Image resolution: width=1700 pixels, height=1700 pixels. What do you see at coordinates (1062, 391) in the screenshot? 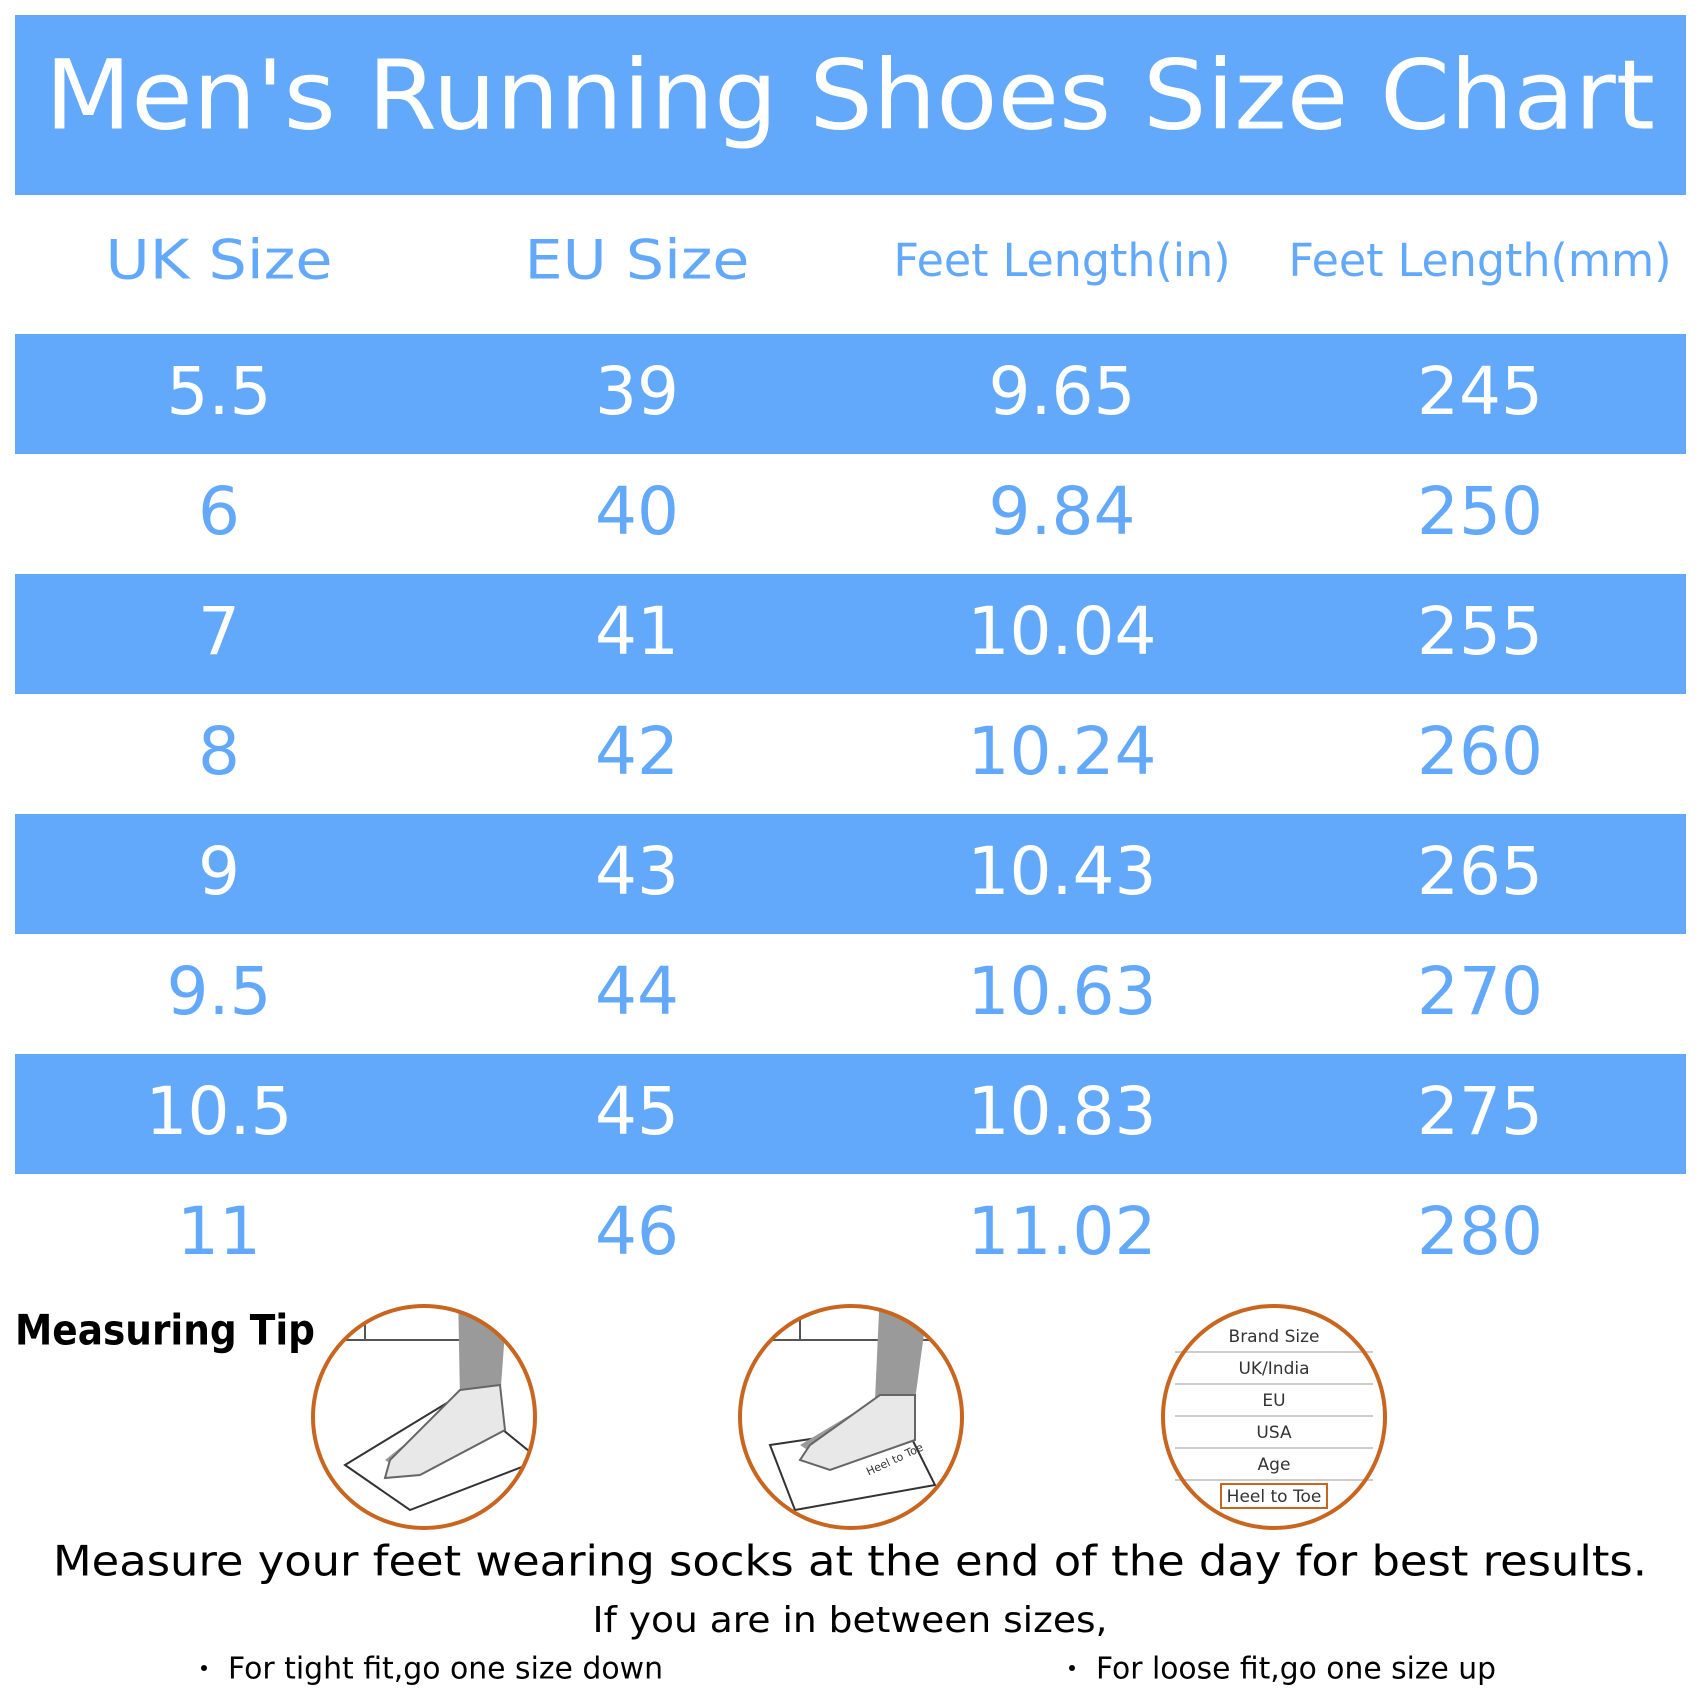
I see `cell: 9.65` at bounding box center [1062, 391].